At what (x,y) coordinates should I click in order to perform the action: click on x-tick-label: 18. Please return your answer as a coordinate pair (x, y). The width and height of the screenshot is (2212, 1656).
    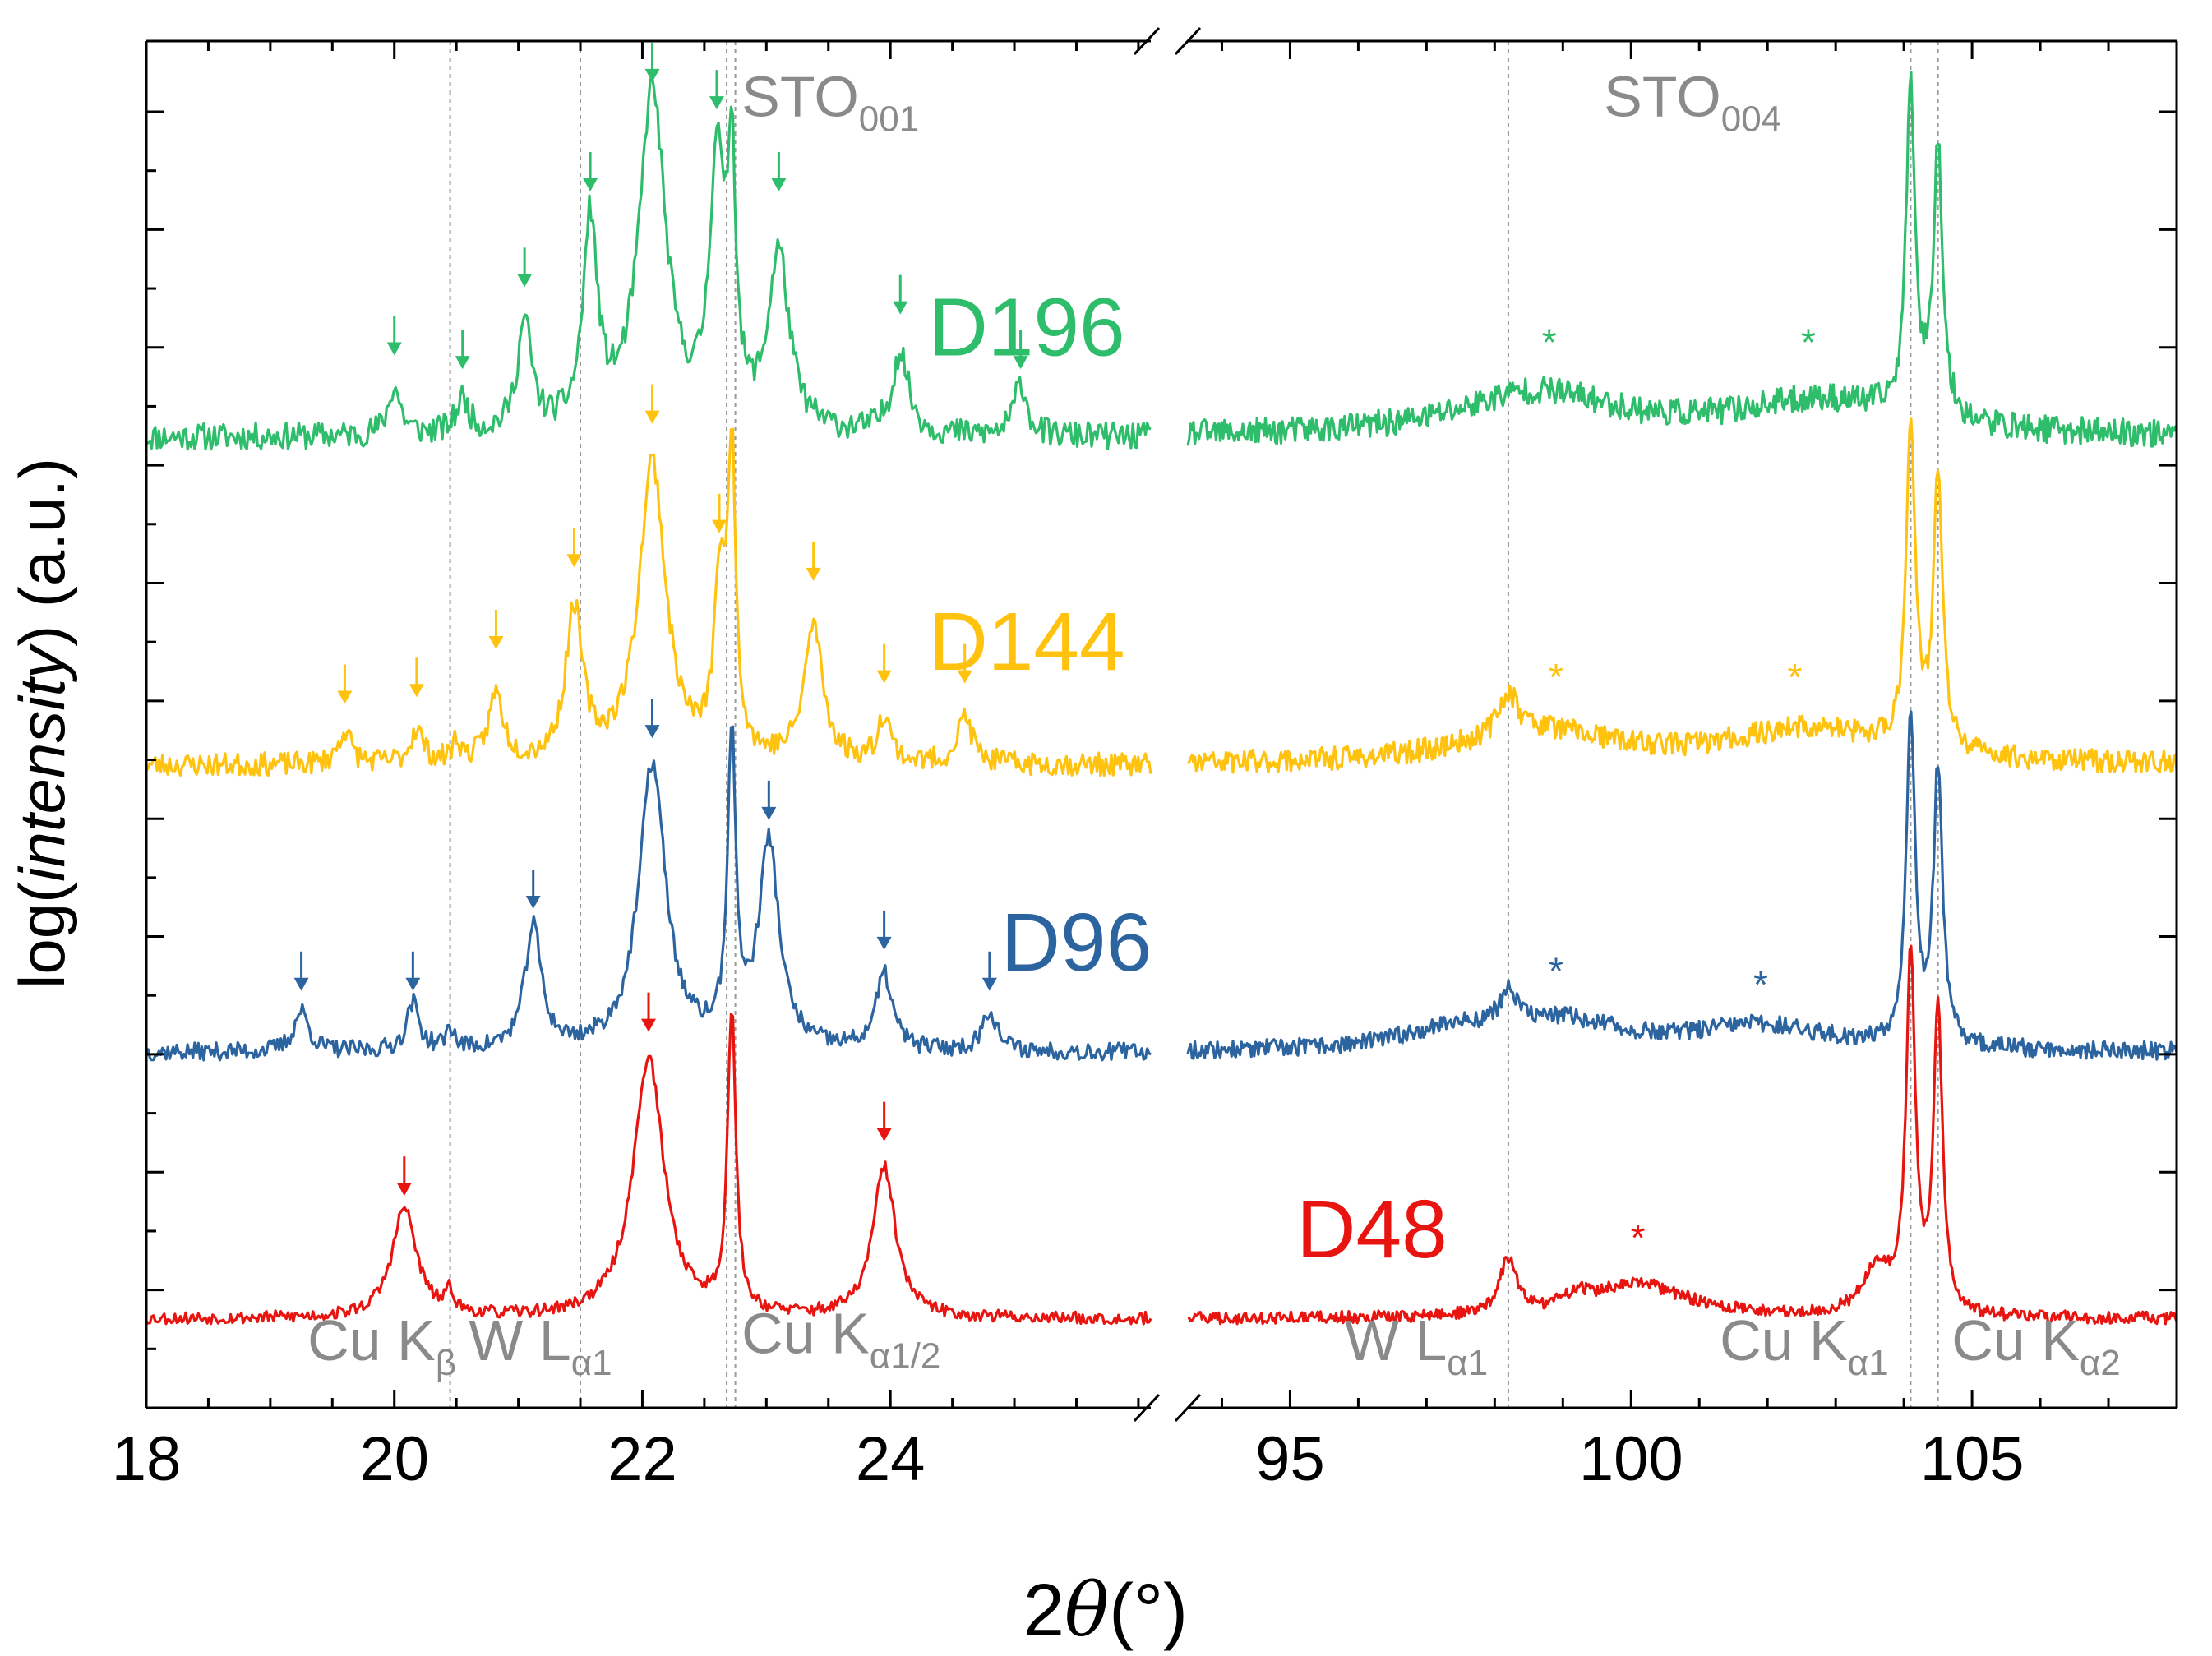
    Looking at the image, I should click on (147, 1459).